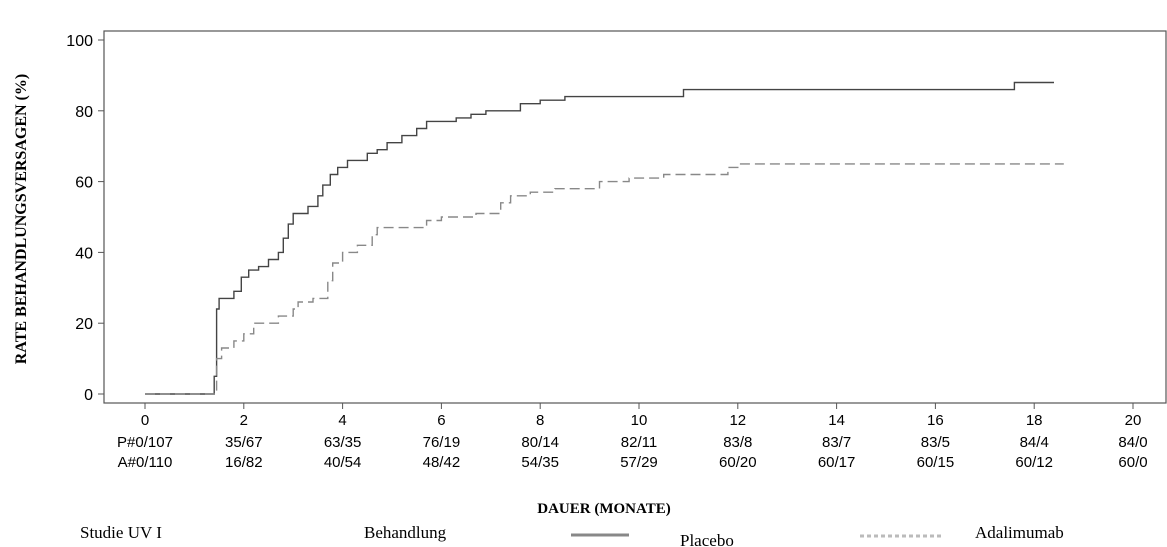 This screenshot has width=1167, height=547. Describe the element at coordinates (145, 442) in the screenshot. I see `risk-row-label: P#0/107` at that location.